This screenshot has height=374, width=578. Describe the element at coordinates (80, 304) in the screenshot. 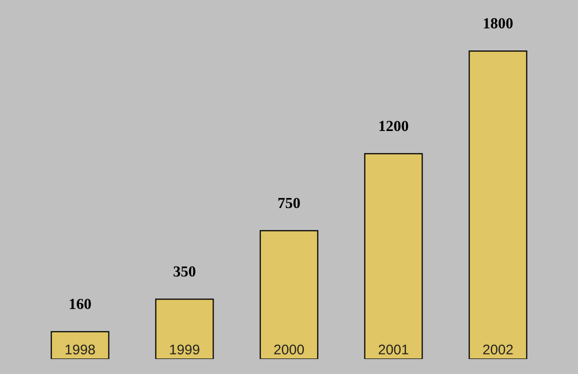

I see `data-label: 160` at that location.